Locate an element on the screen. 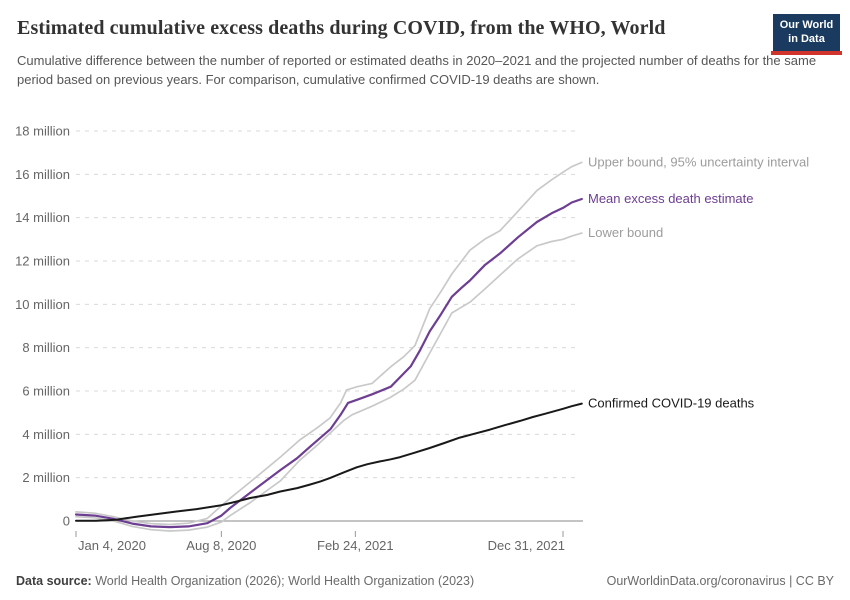  datasource-label: Data source: is located at coordinates (54, 581).